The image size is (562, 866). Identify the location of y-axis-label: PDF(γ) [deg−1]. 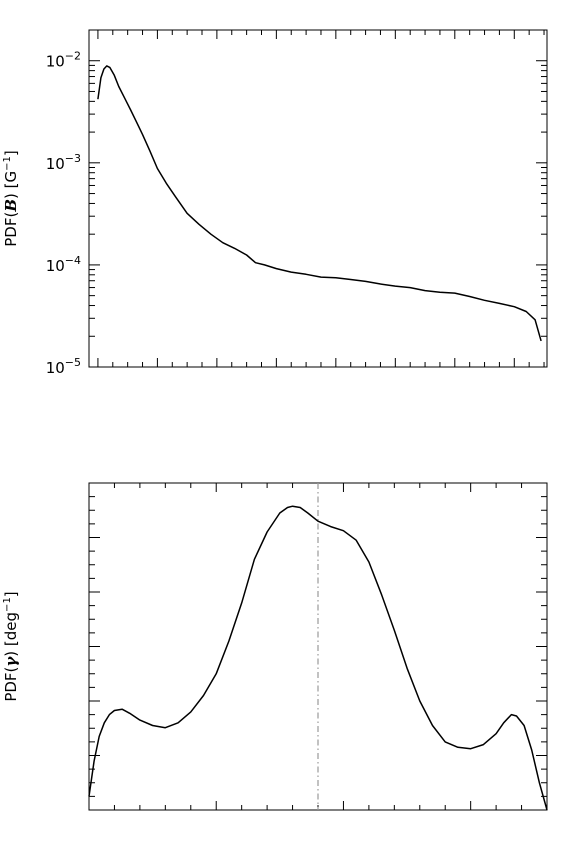
(11, 646).